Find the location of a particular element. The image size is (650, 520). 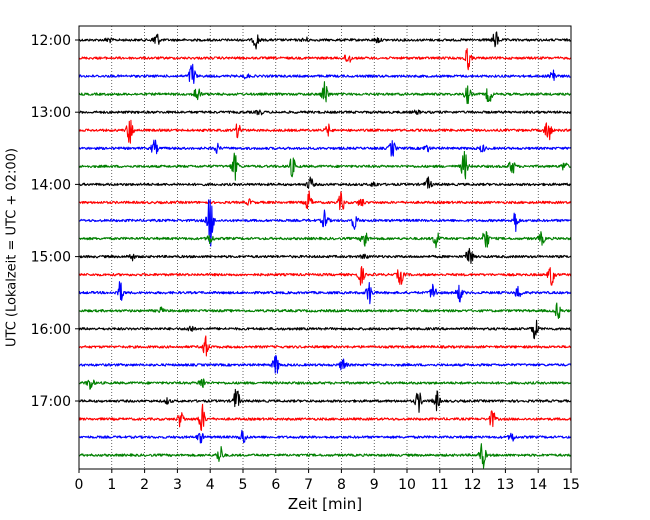

x-tick-label: 3 is located at coordinates (177, 485).